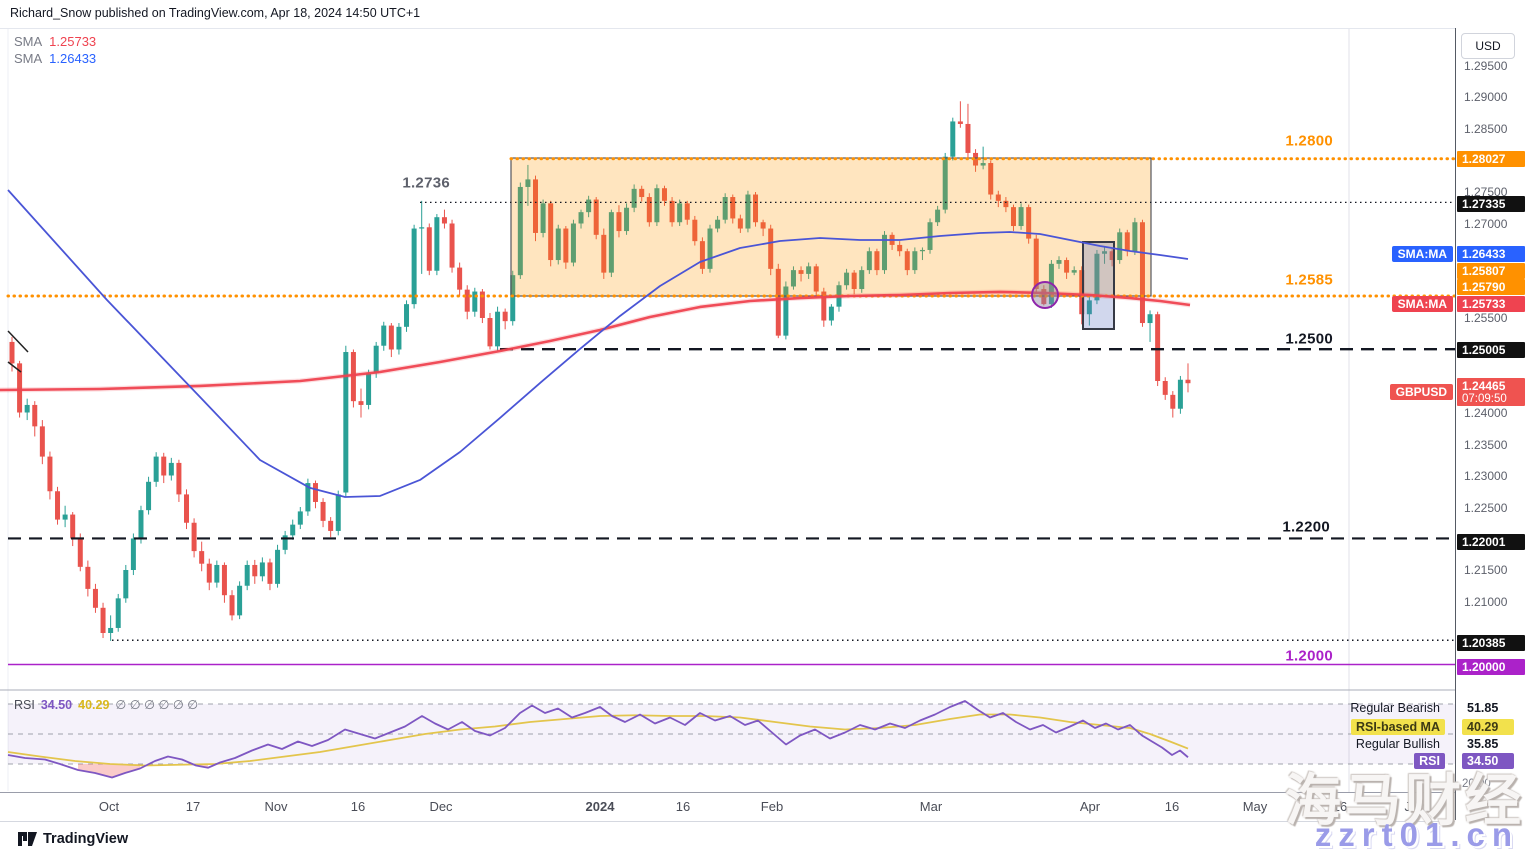 The width and height of the screenshot is (1529, 857). What do you see at coordinates (1486, 508) in the screenshot?
I see `price-tick: 1.22500` at bounding box center [1486, 508].